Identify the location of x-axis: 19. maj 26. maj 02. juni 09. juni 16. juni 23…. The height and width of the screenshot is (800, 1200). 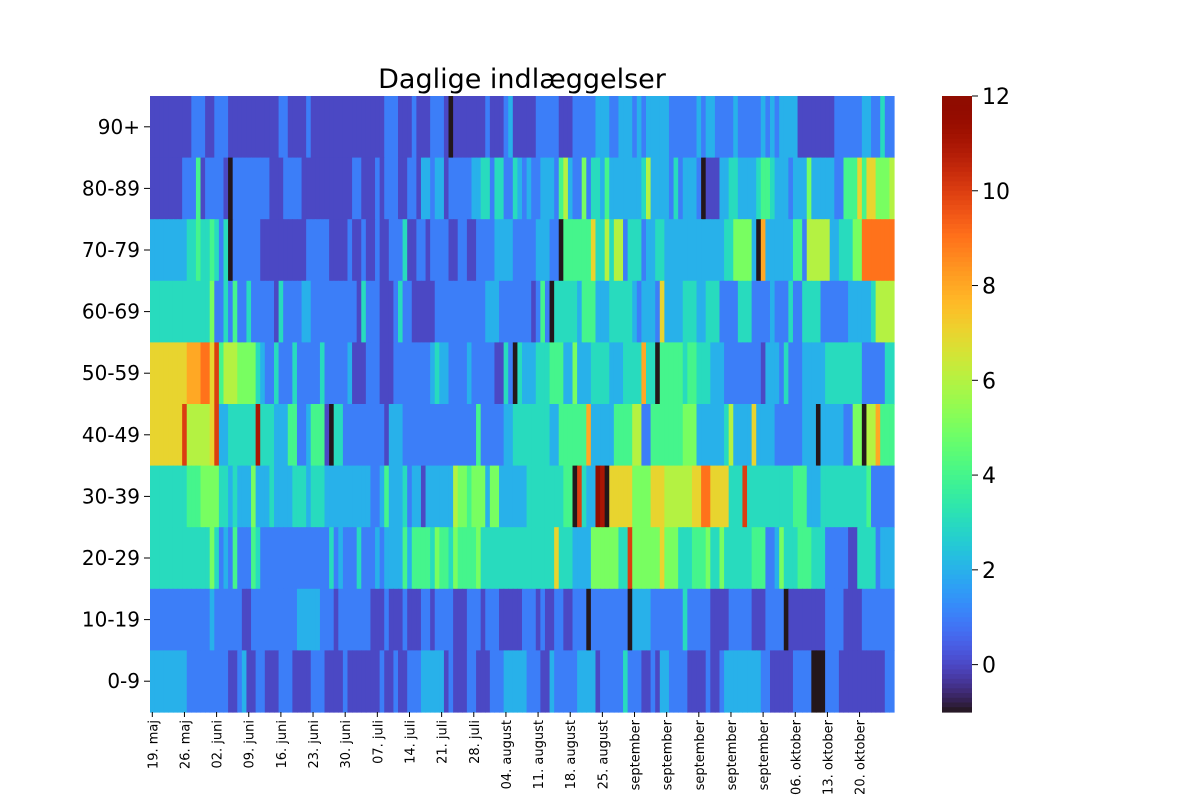
(507, 753).